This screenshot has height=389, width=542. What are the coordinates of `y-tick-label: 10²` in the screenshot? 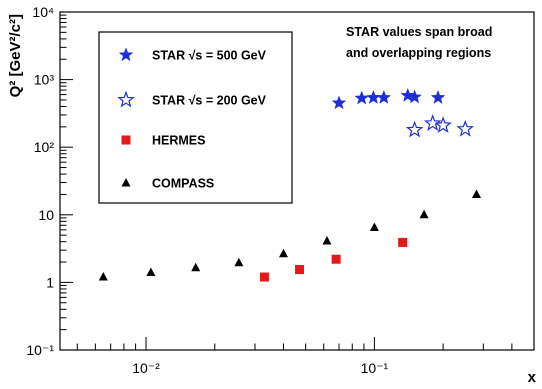 It's located at (44, 147).